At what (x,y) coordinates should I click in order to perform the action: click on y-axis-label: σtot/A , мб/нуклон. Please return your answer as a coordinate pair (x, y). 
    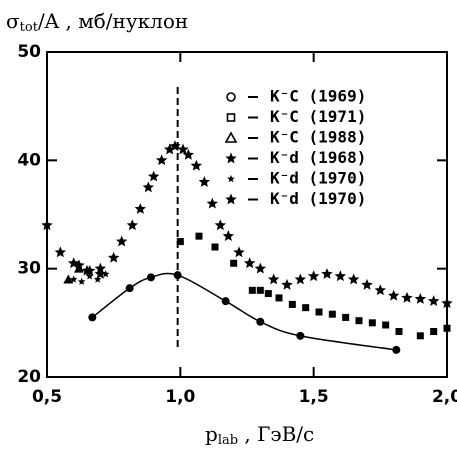
    Looking at the image, I should click on (97, 22).